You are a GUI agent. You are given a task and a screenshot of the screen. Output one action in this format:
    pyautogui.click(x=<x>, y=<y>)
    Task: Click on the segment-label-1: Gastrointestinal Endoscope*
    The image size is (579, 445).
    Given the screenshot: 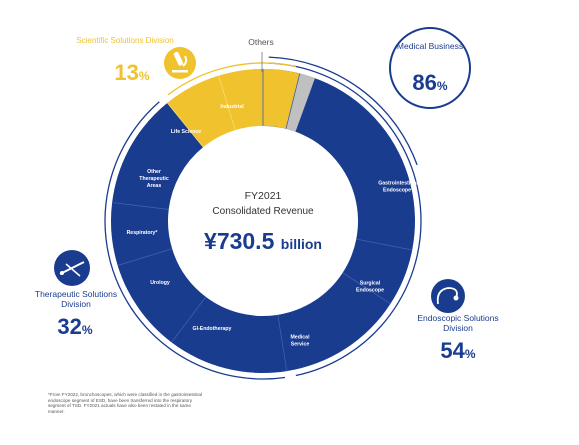 What is the action you would take?
    pyautogui.click(x=398, y=187)
    